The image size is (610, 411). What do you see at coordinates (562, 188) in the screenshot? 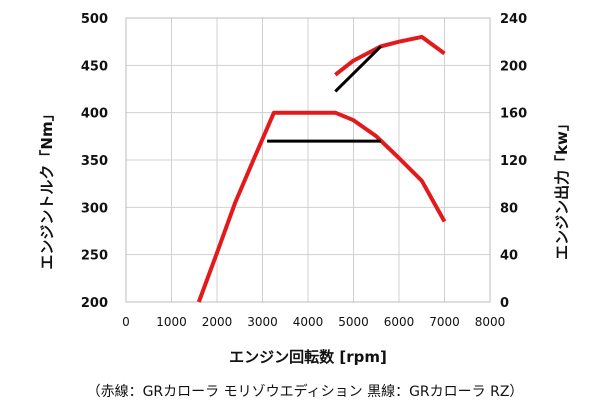
I see `y-axis-right-title: エンジン出力「kw」` at bounding box center [562, 188].